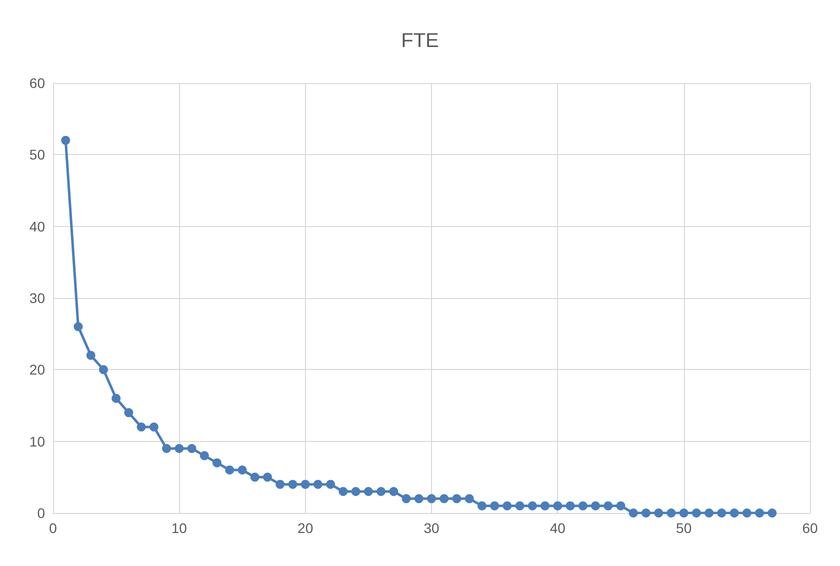  What do you see at coordinates (420, 41) in the screenshot?
I see `chart-title: FTE` at bounding box center [420, 41].